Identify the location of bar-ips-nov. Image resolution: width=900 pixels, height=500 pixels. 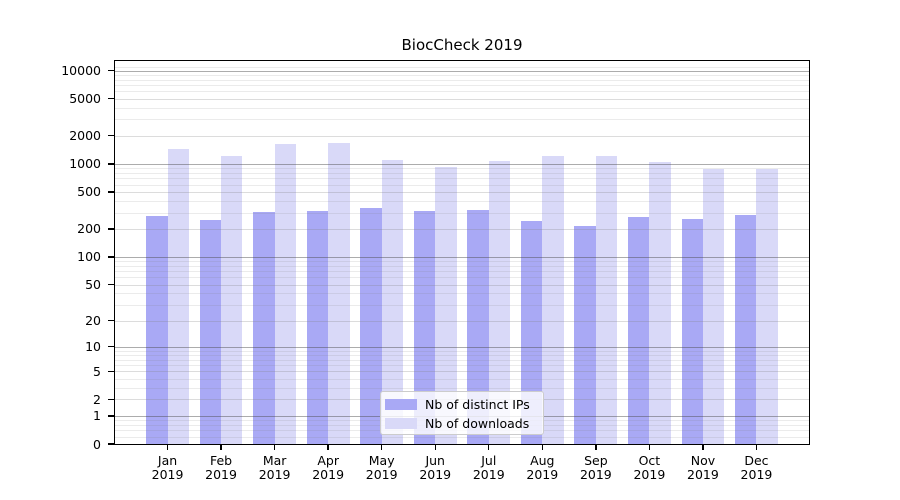
(692, 332).